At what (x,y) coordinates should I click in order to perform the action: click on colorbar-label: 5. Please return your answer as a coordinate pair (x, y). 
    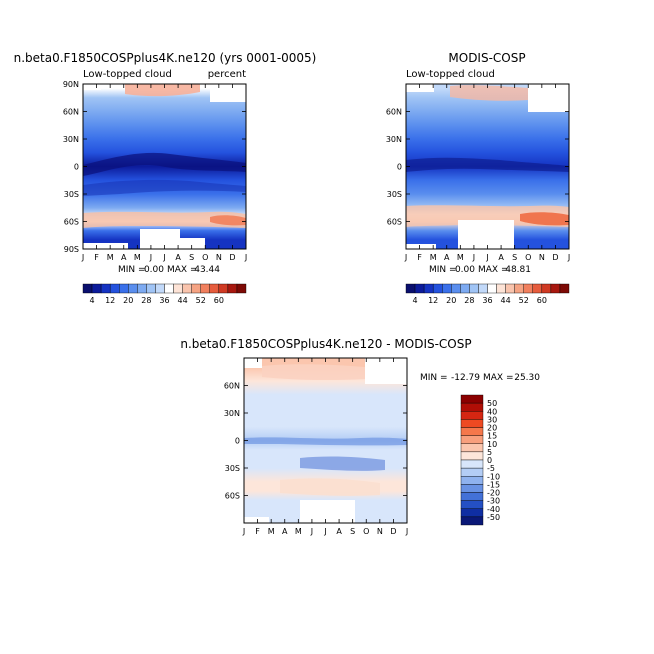
    Looking at the image, I should click on (489, 452).